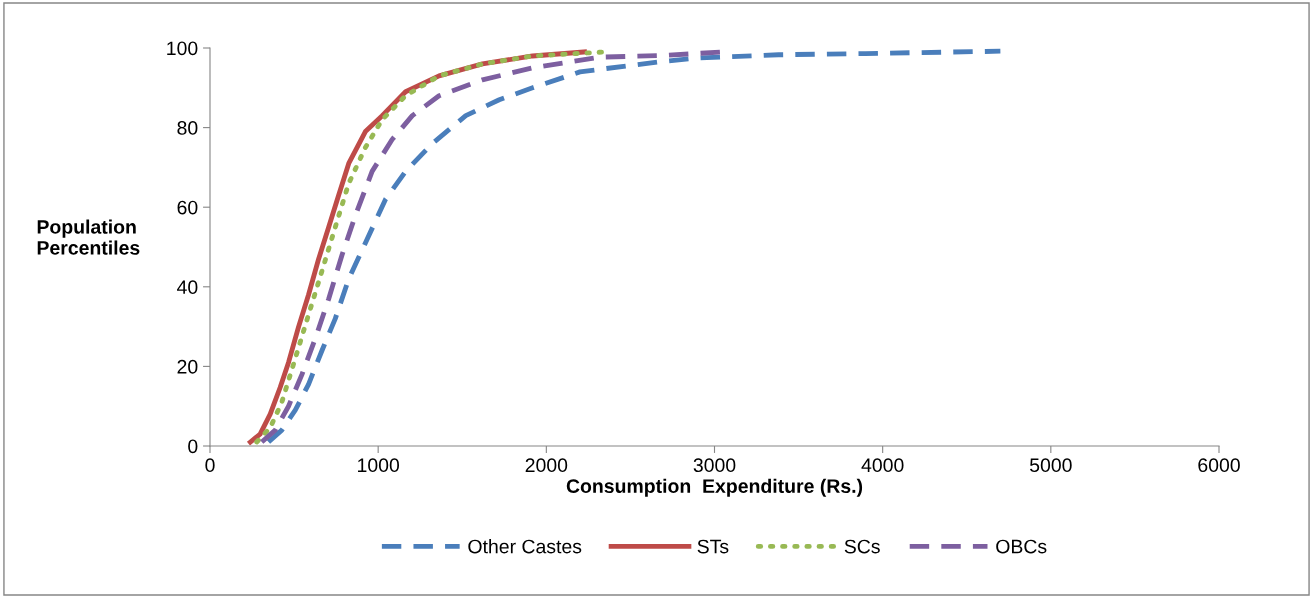 The image size is (1313, 598). Describe the element at coordinates (193, 446) in the screenshot. I see `y-tick-label: 0` at that location.